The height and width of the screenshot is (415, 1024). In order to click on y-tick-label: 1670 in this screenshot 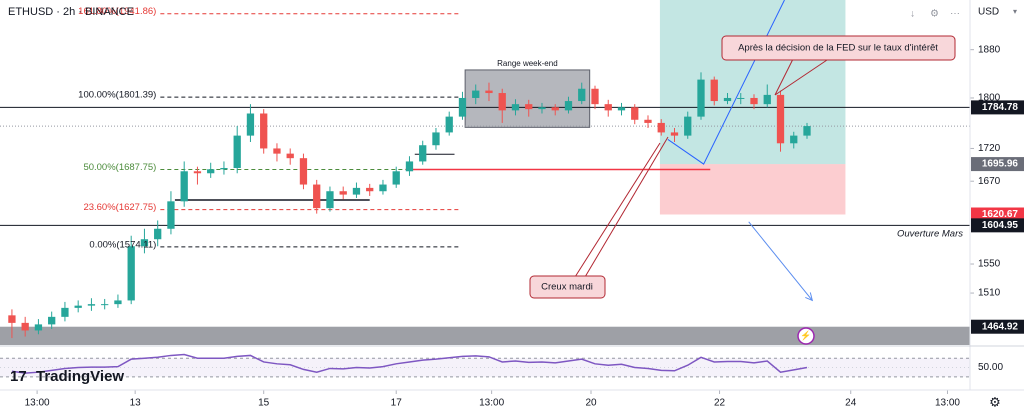, I will do `click(989, 181)`.